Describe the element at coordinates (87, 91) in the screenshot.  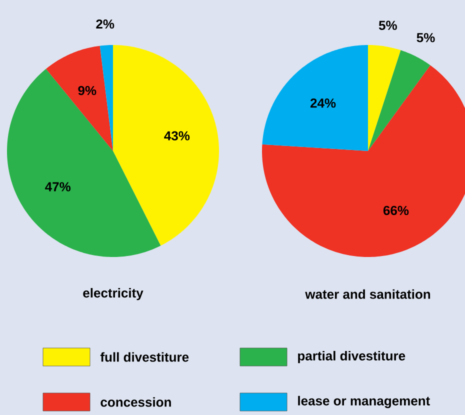
I see `data-label: 9%` at that location.